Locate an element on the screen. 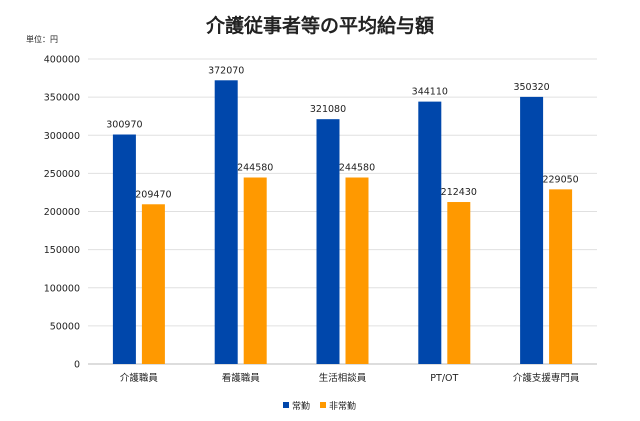 The width and height of the screenshot is (640, 421). x-tick-label: 介護支援専門員 is located at coordinates (546, 378).